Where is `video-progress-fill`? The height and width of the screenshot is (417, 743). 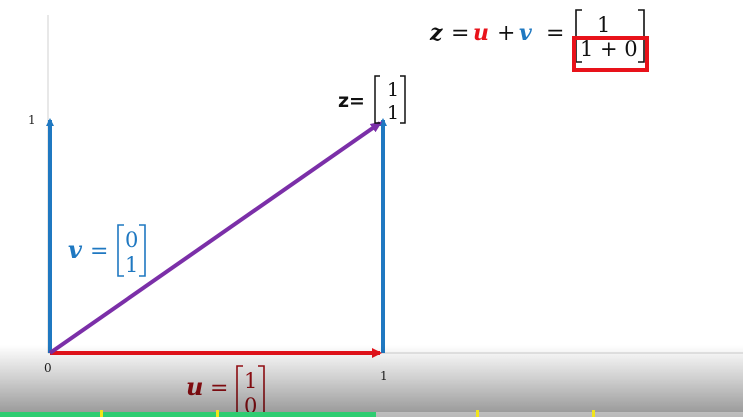 video-progress-fill is located at coordinates (188, 414).